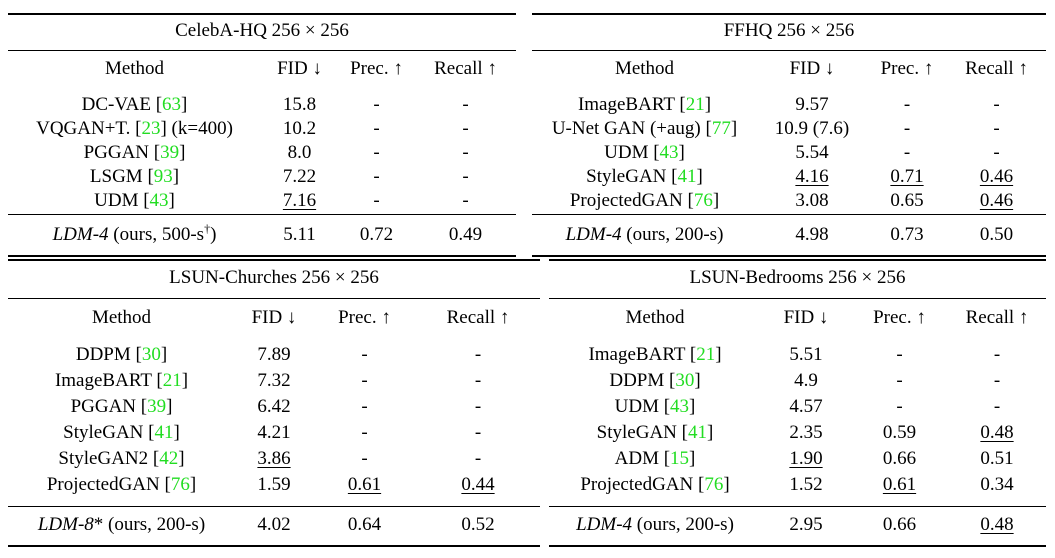 The width and height of the screenshot is (1055, 558). Describe the element at coordinates (163, 176) in the screenshot. I see `citation-link: 93` at that location.